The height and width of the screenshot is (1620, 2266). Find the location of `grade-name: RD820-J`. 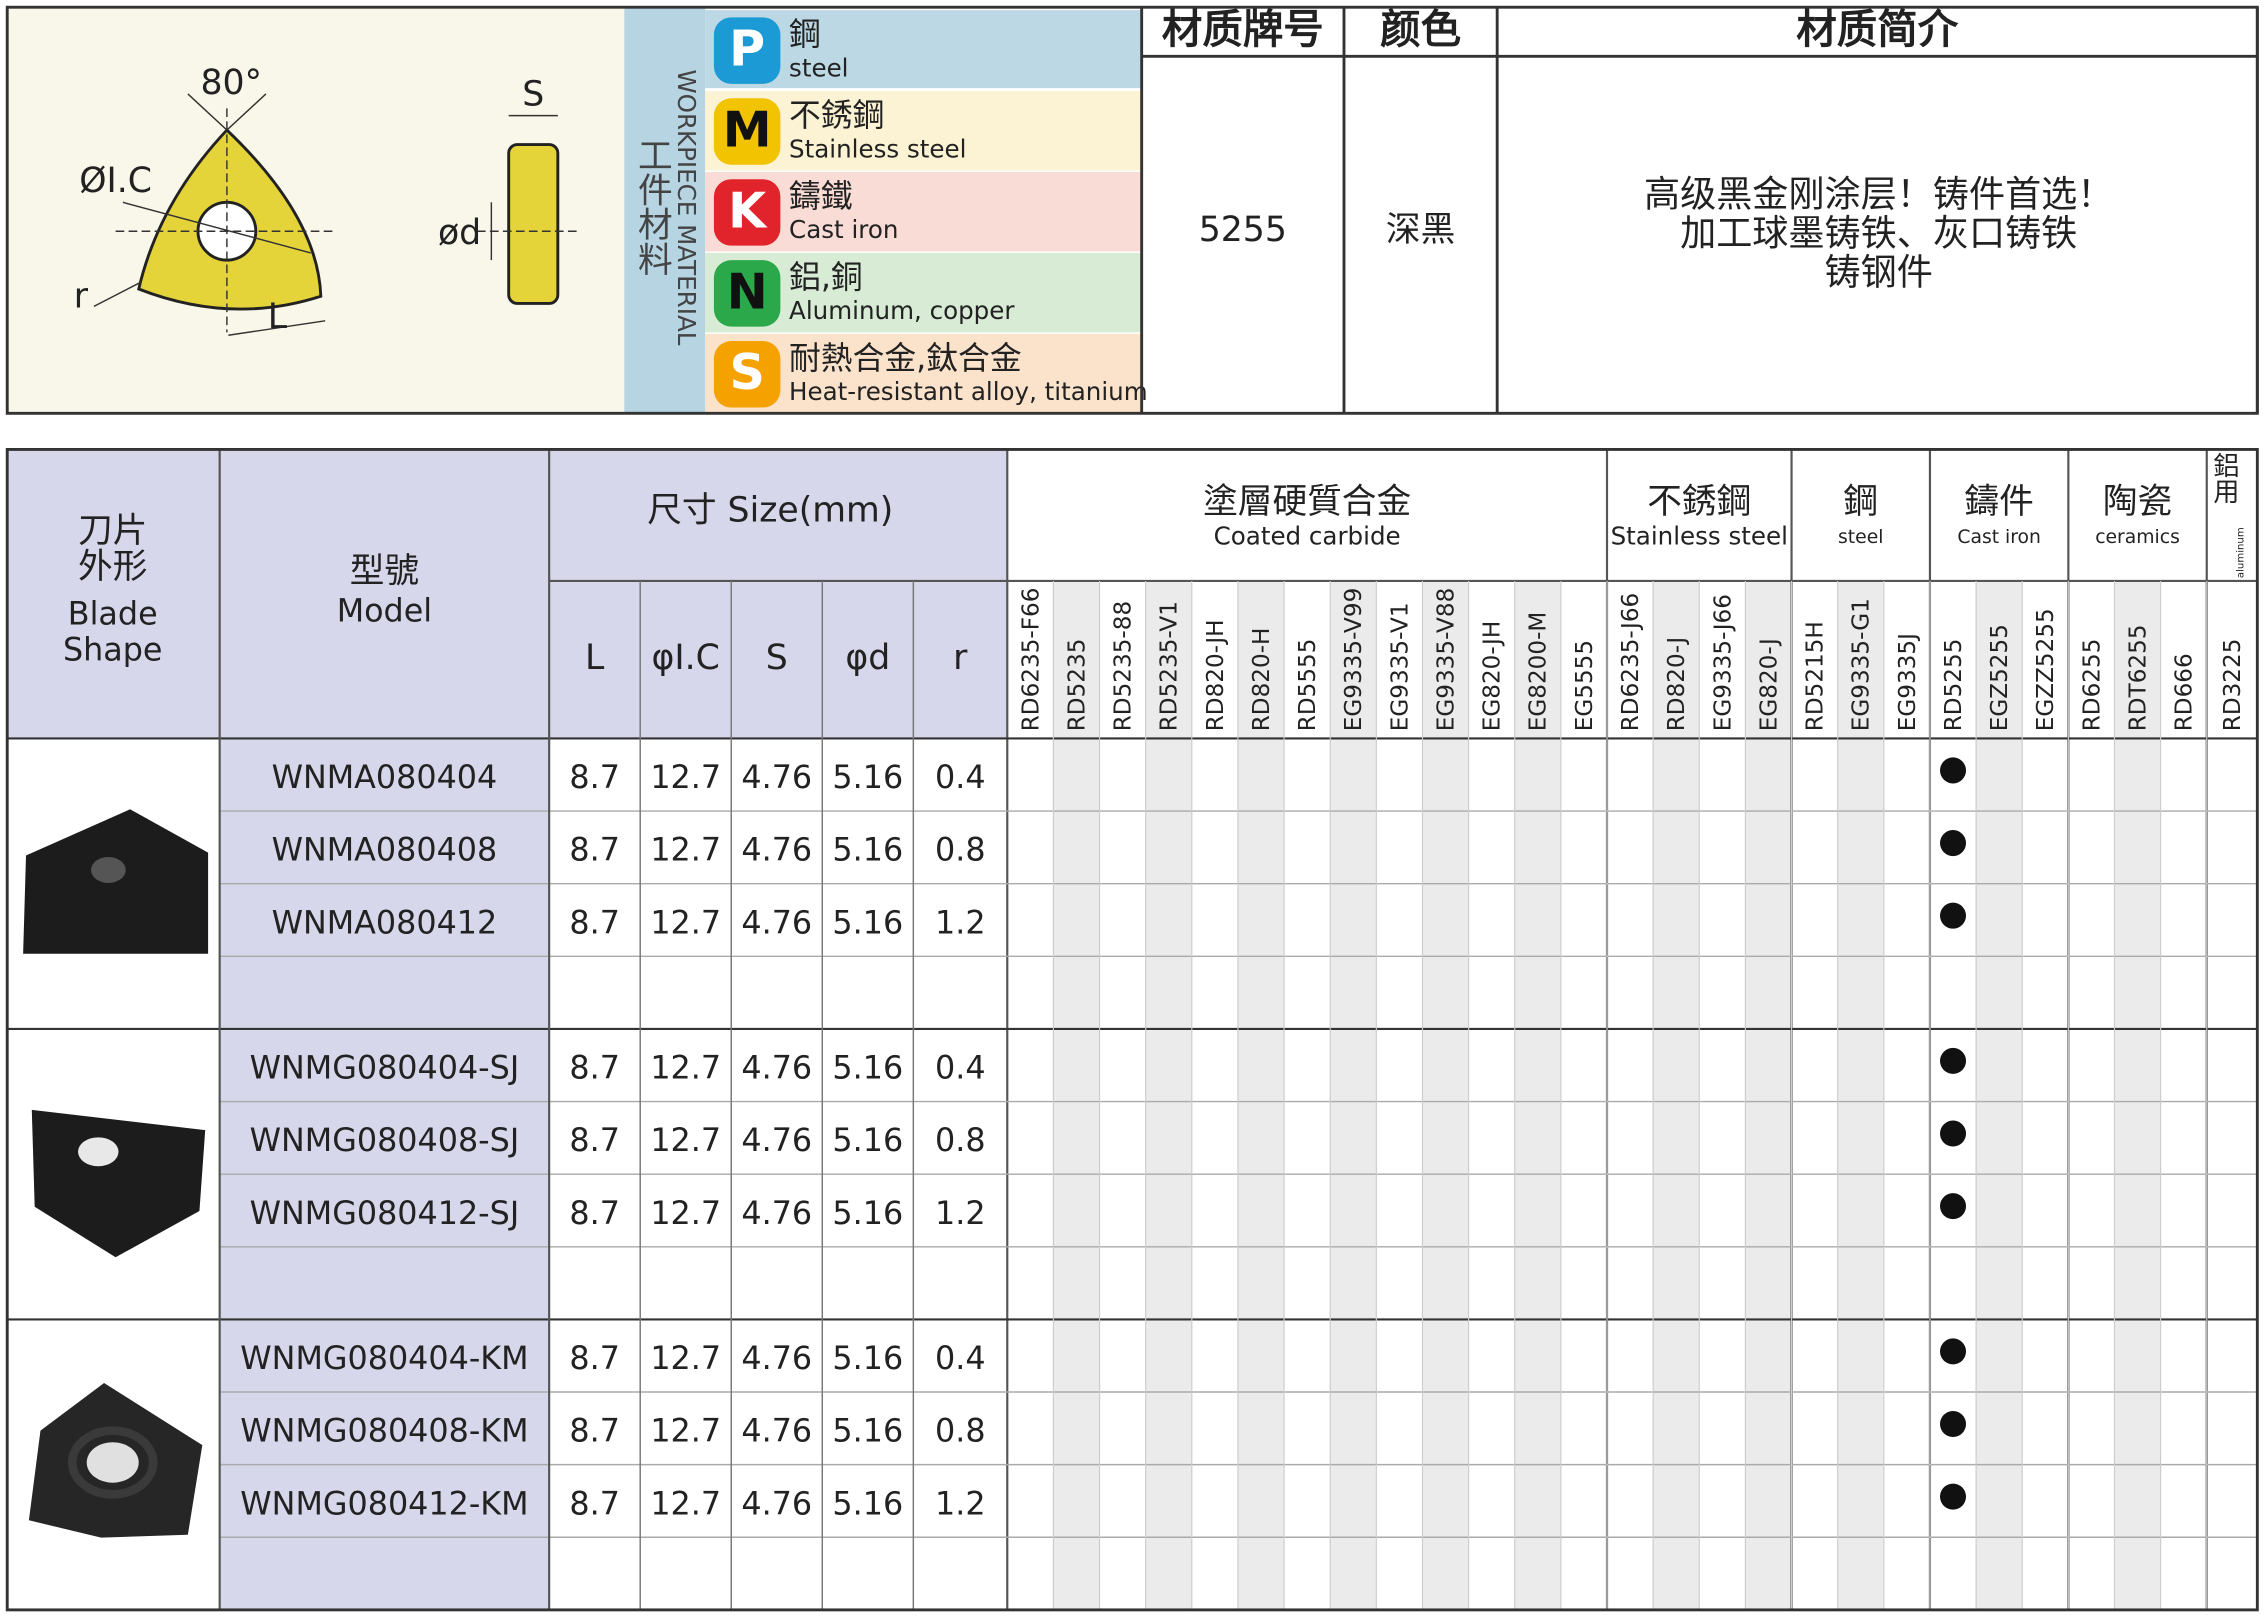

grade-name: RD820-J is located at coordinates (1677, 684).